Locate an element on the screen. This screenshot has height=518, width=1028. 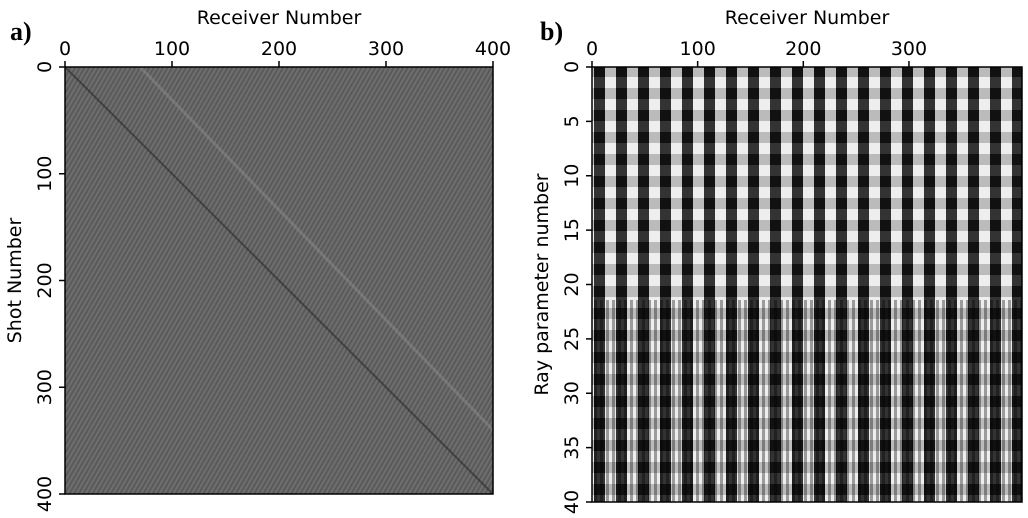
y-tick-label: 35 is located at coordinates (572, 448).